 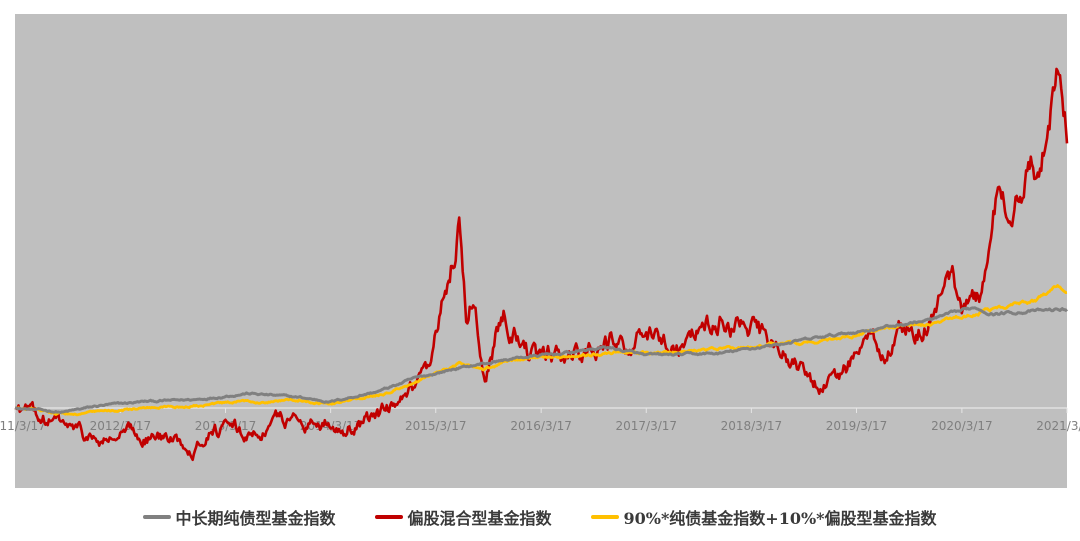 I want to click on x-tick-label: 2015/3/17, so click(x=436, y=426).